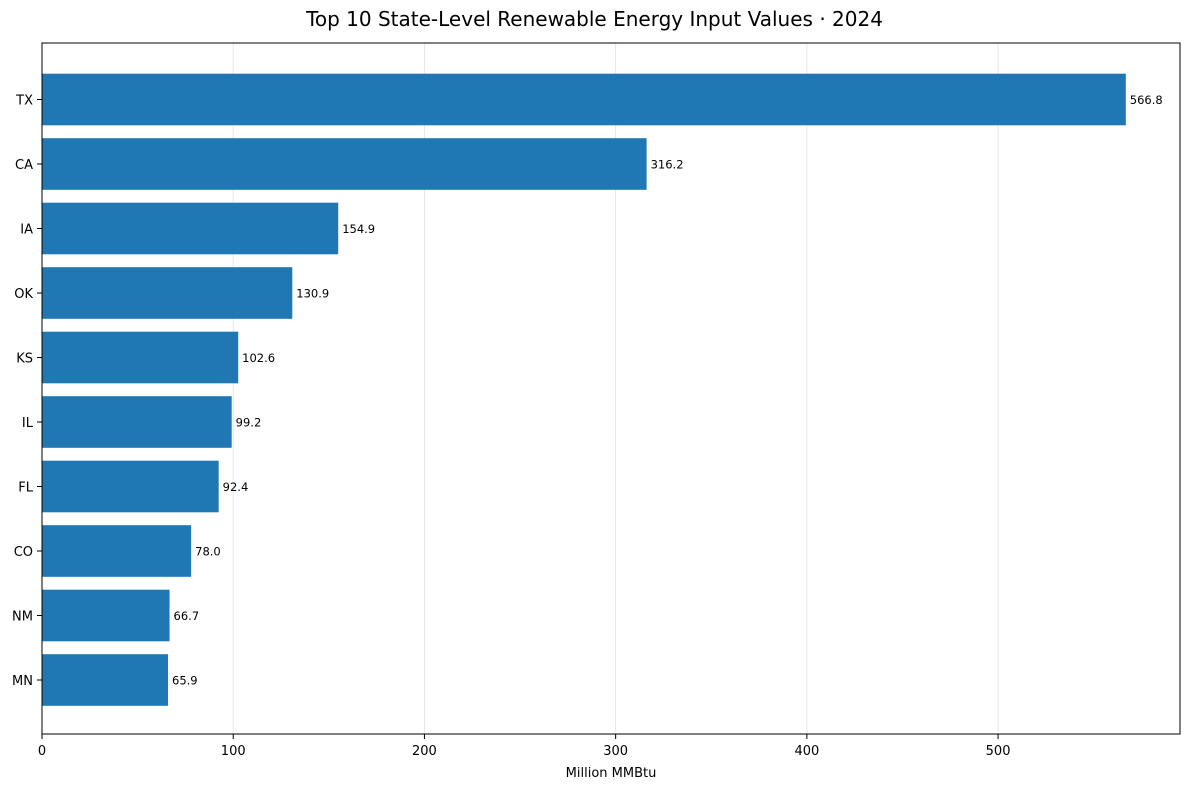 This screenshot has height=794, width=1189. I want to click on y-axis: TX CA IA OK KS IL FL CO NM MN, so click(27, 391).